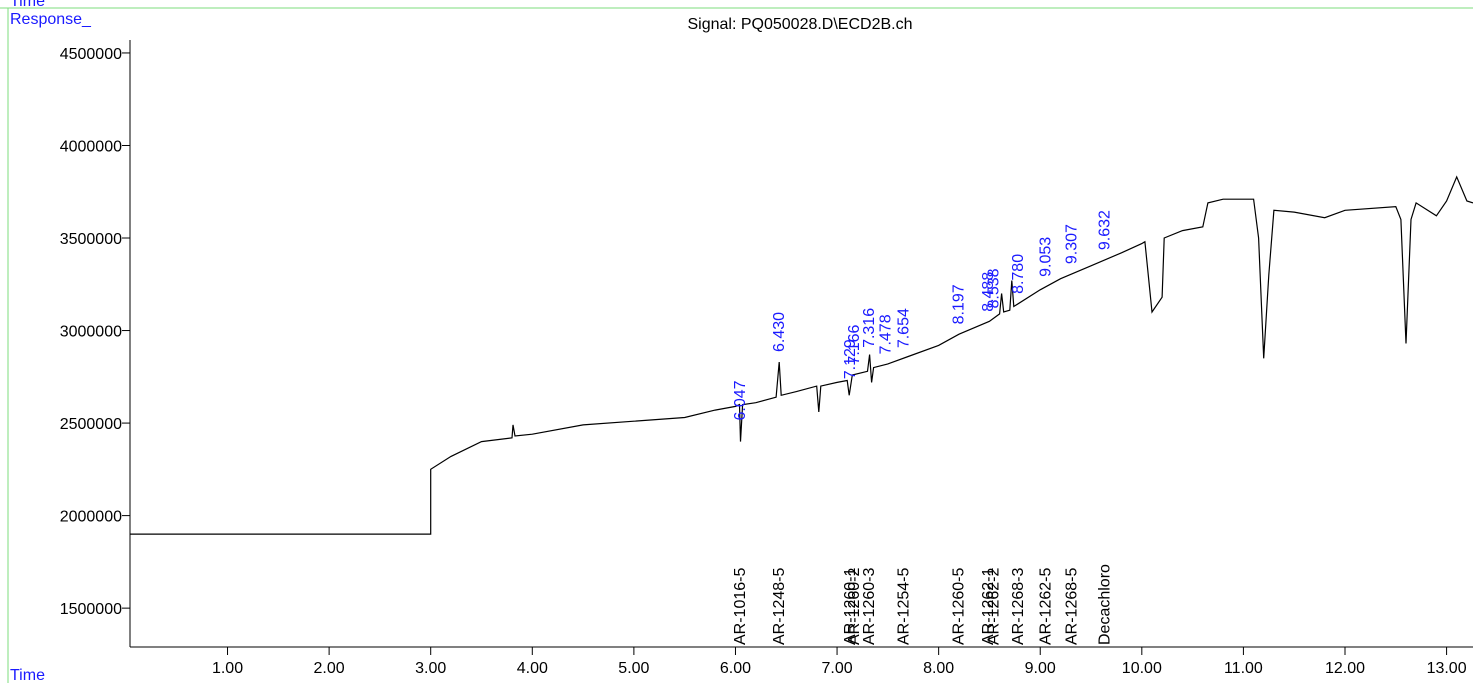 This screenshot has width=1473, height=683. What do you see at coordinates (1040, 668) in the screenshot?
I see `x-tick-label: 9.00` at bounding box center [1040, 668].